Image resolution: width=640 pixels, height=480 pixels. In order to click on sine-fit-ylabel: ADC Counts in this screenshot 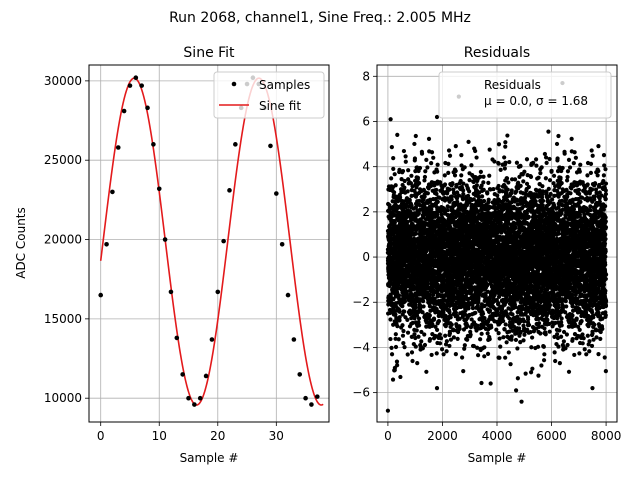, I will do `click(21, 243)`.